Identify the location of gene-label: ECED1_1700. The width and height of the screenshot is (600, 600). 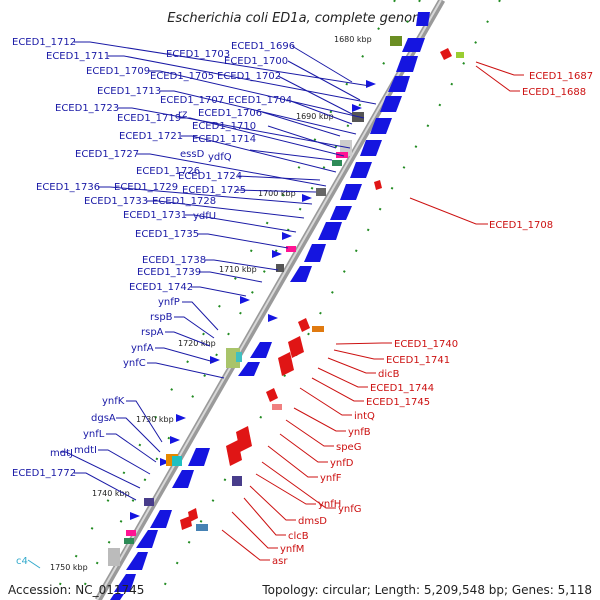
(256, 61).